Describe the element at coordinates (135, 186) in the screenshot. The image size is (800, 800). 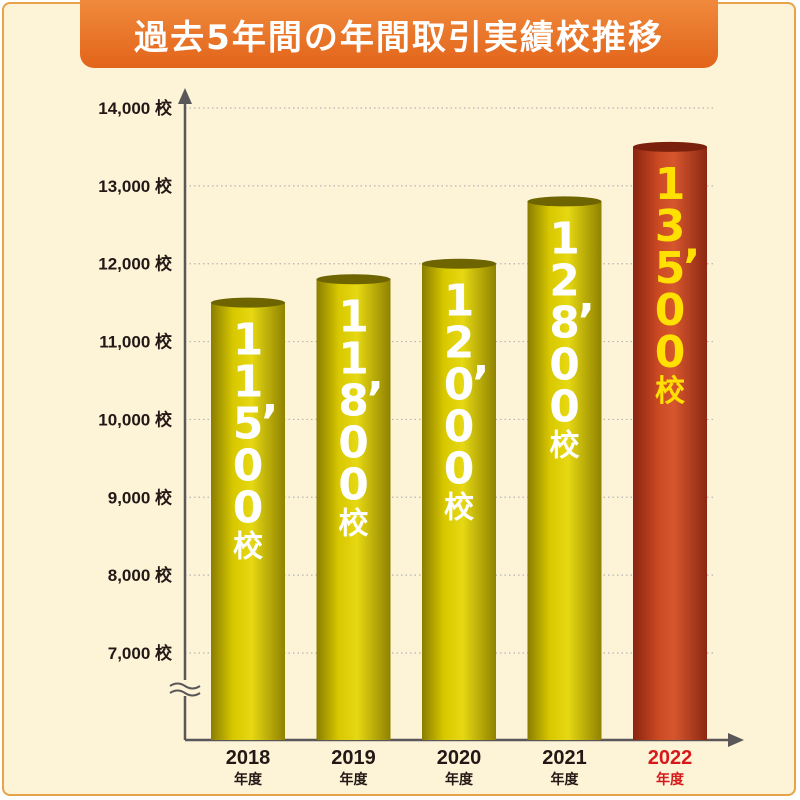
I see `y-tick-label: 13,000 校` at that location.